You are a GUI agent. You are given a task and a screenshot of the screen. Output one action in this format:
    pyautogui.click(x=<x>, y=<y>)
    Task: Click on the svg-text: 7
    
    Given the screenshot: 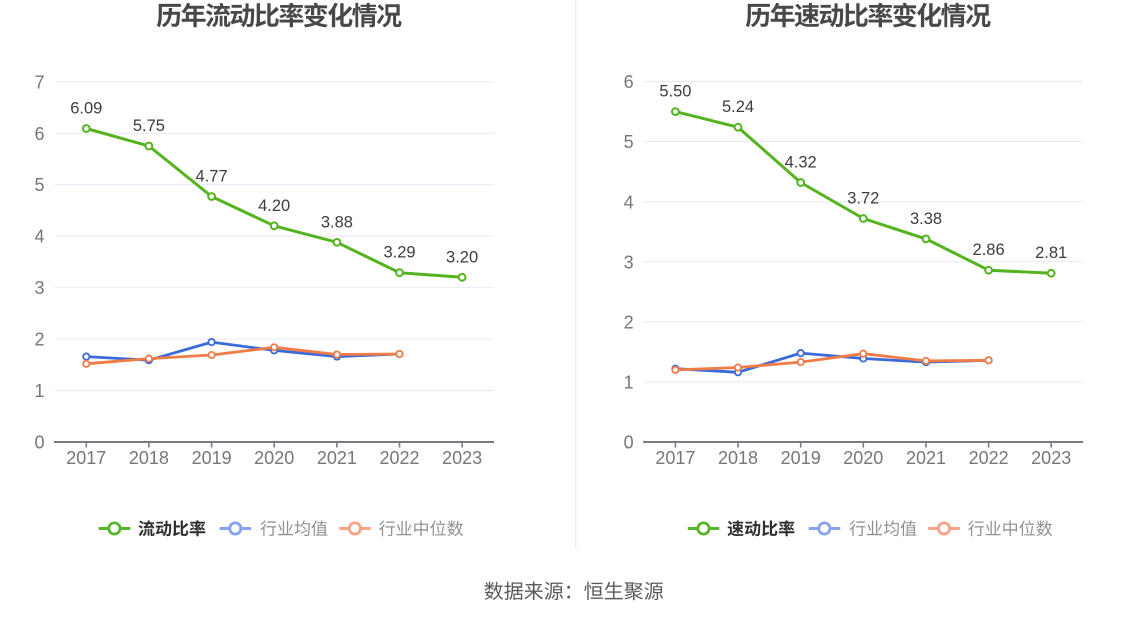 What is the action you would take?
    pyautogui.click(x=39, y=82)
    